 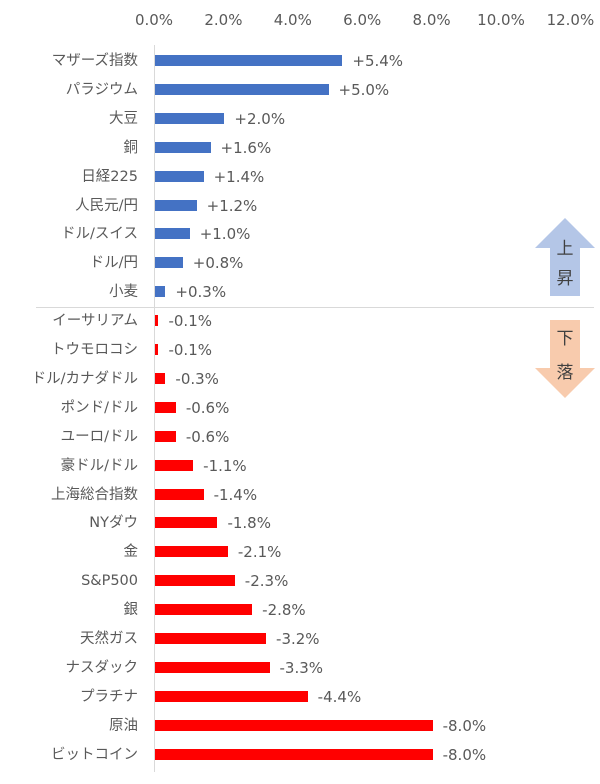 I want to click on bar-row: ナスダック -3.3%, so click(x=300, y=668).